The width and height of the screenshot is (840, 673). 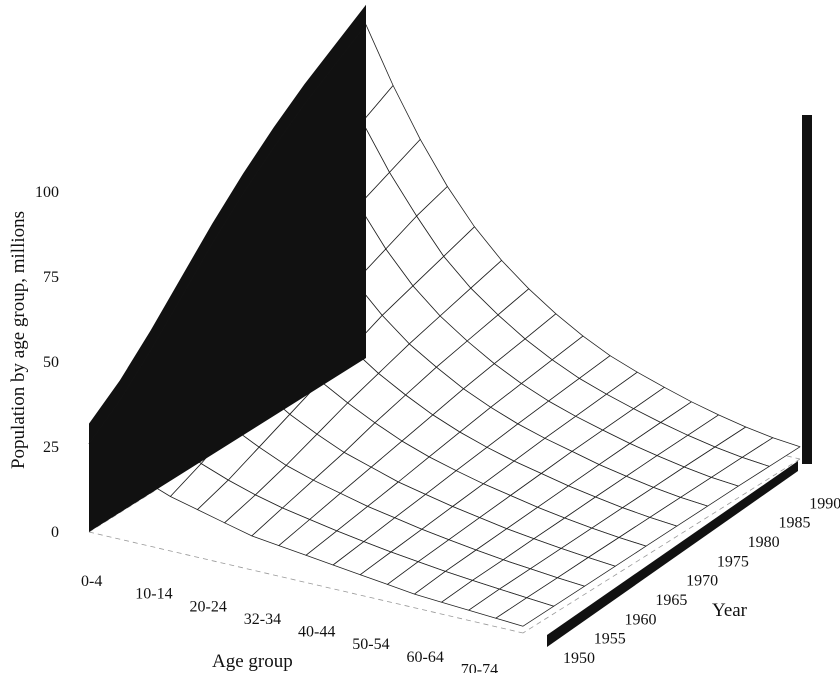 I want to click on z-tick-label: 75, so click(x=51, y=277).